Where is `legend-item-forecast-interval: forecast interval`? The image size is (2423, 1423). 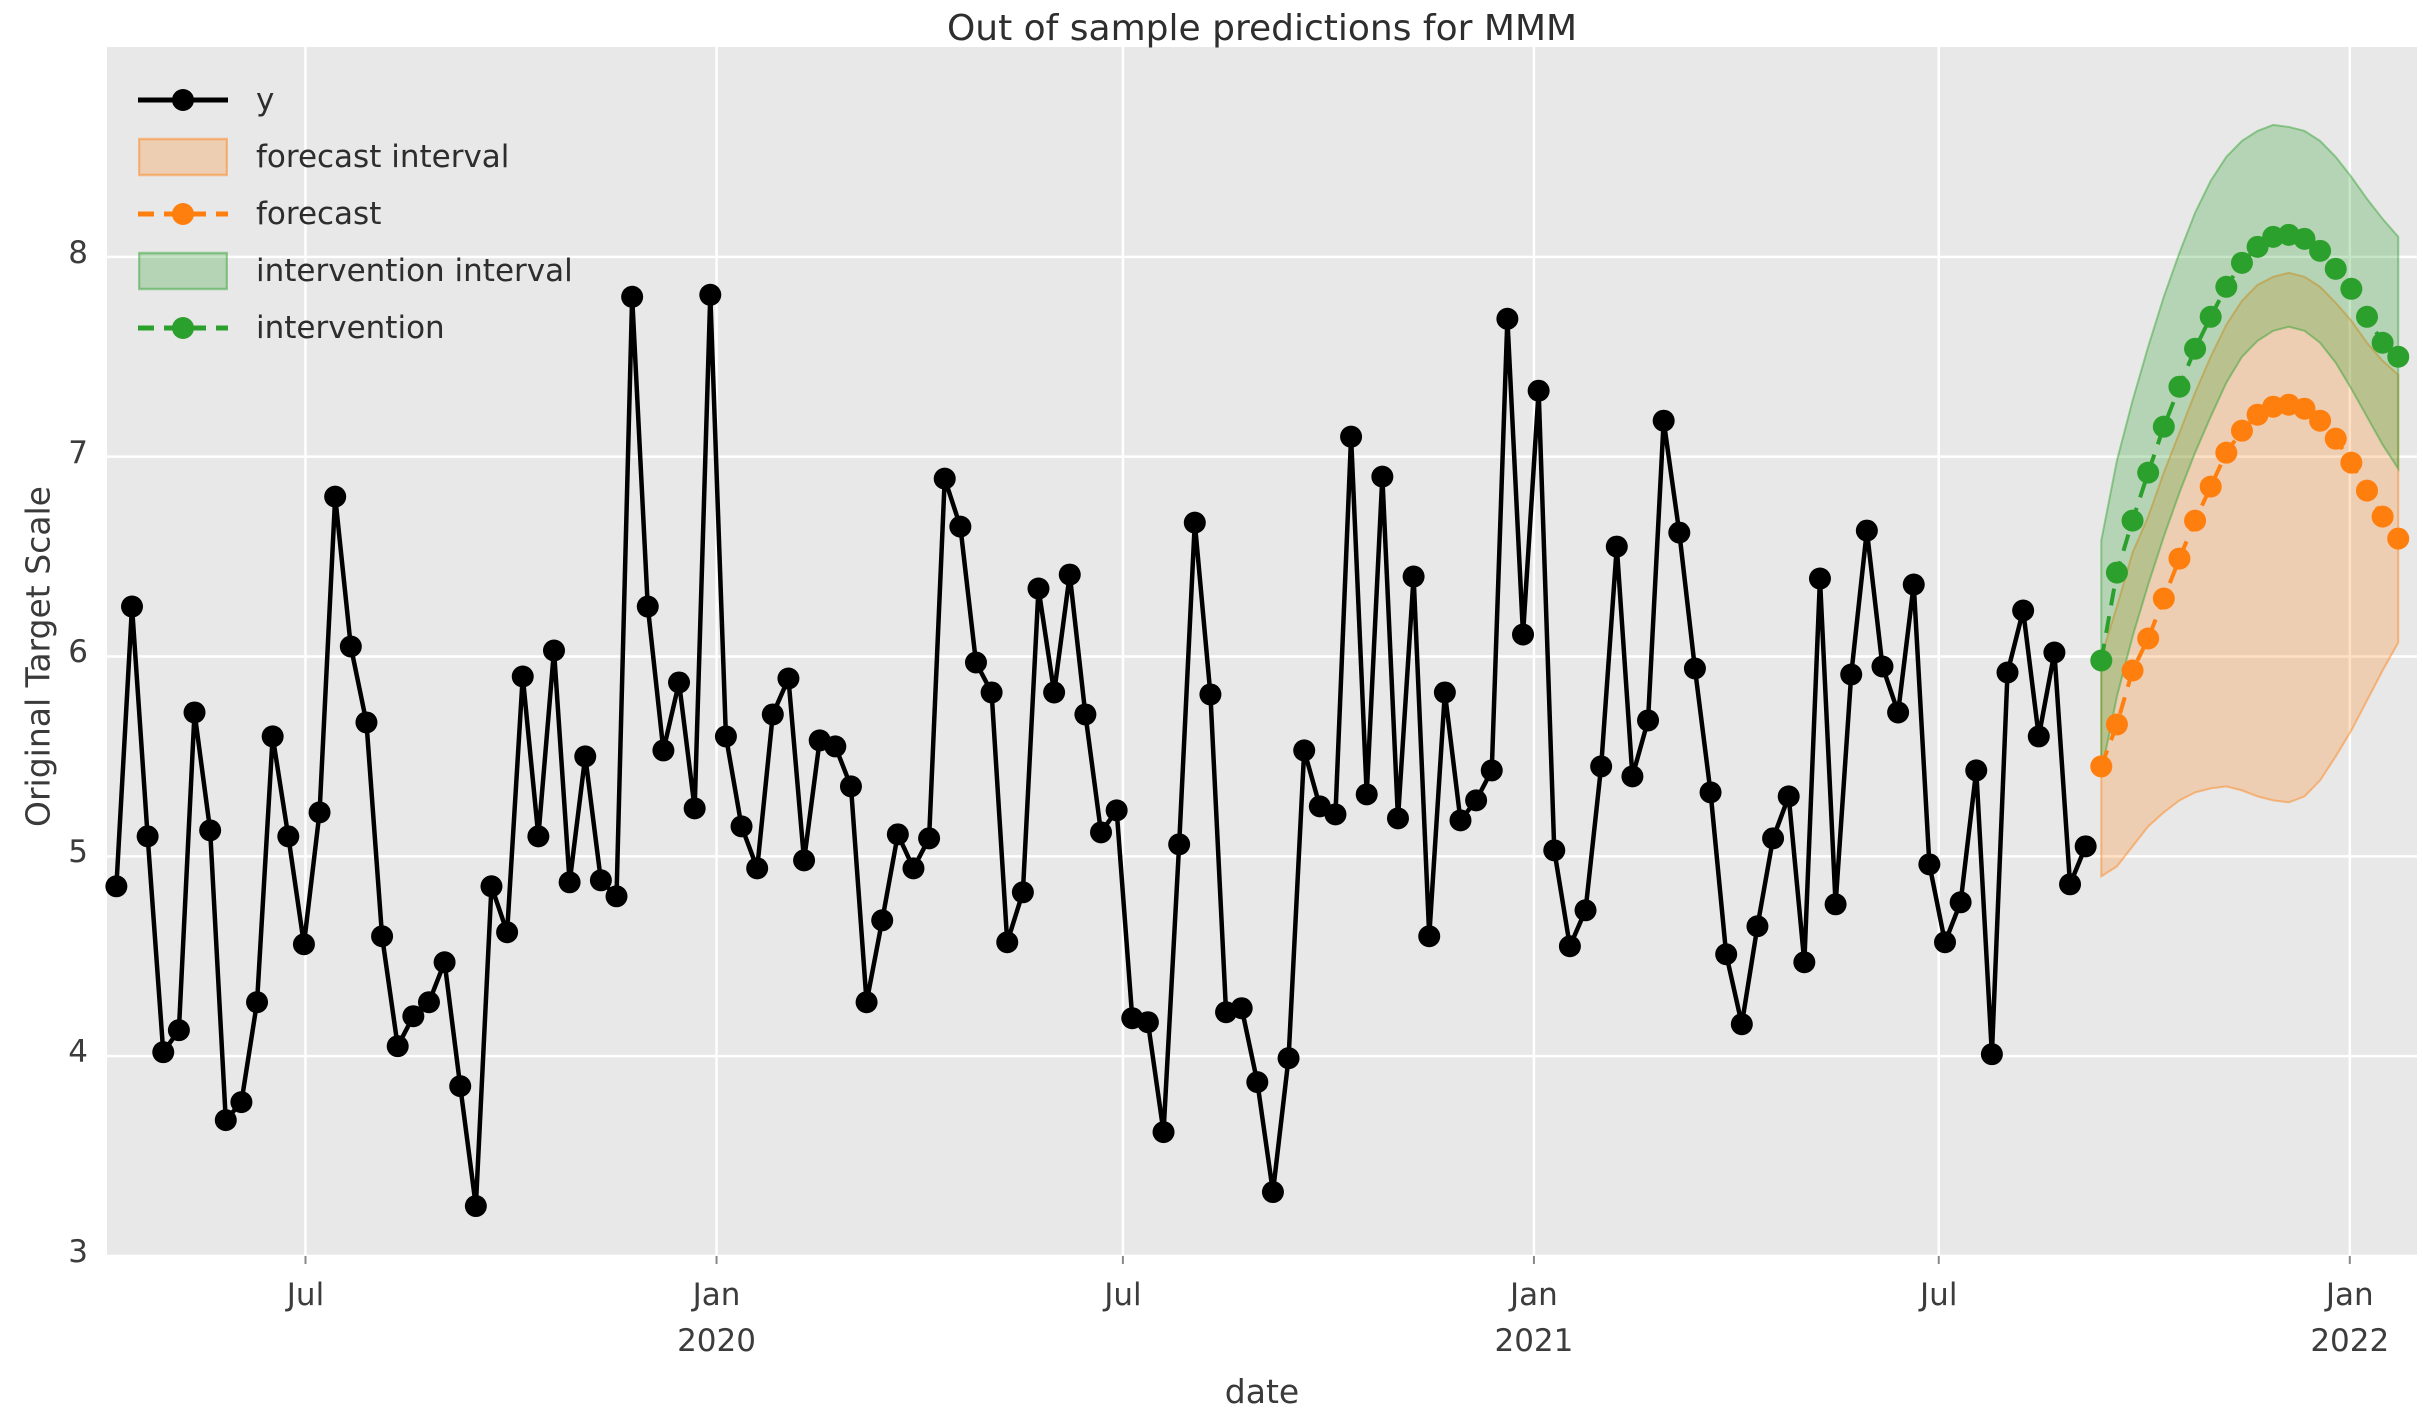
legend-item-forecast-interval: forecast interval is located at coordinates (355, 157).